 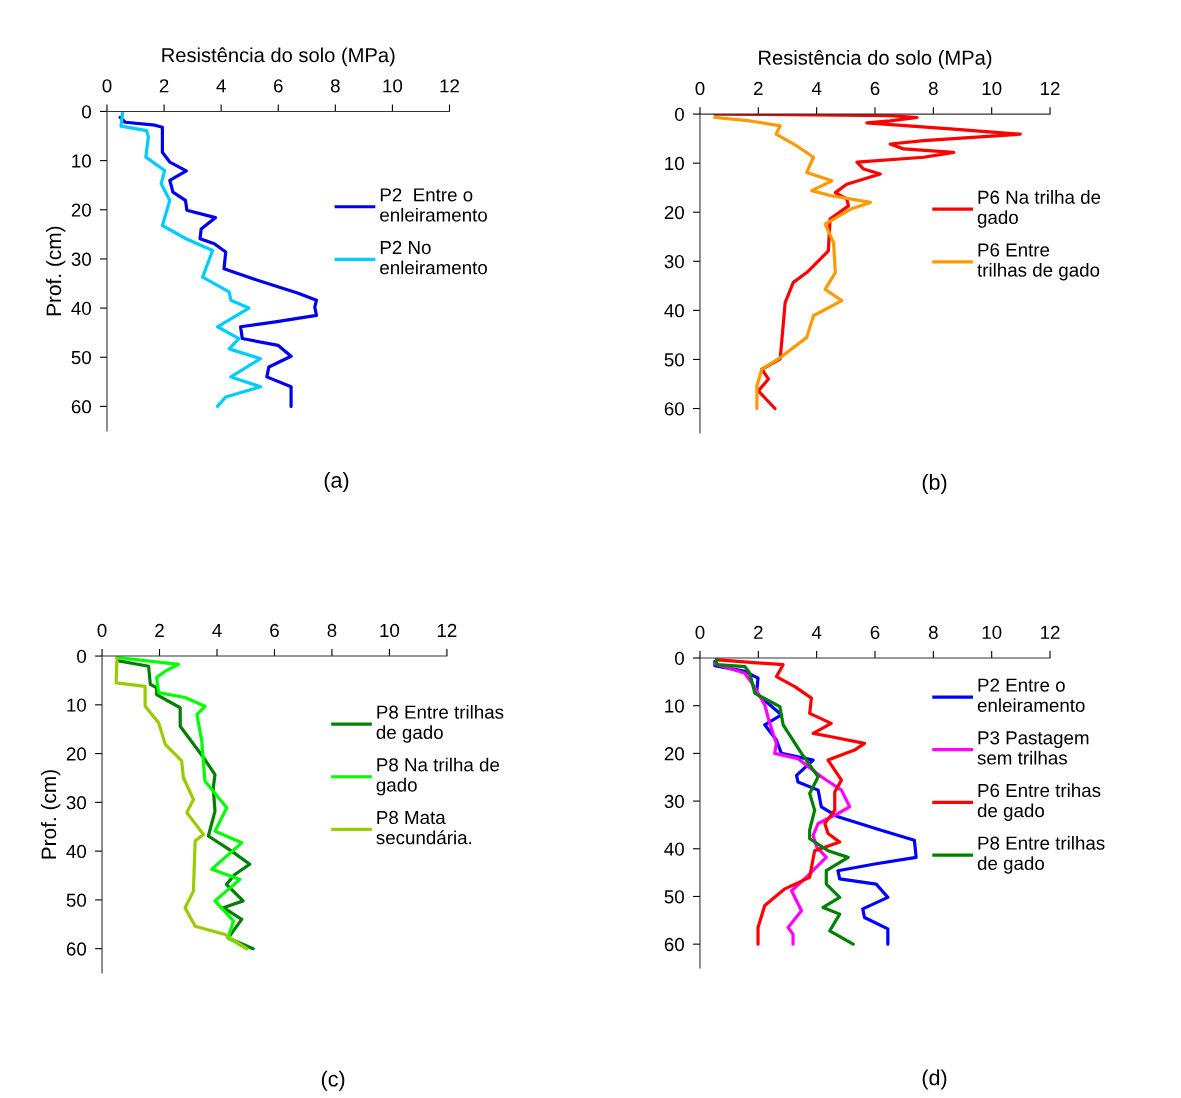 What do you see at coordinates (424, 827) in the screenshot?
I see `legend-label: P8 Mata secundária.` at bounding box center [424, 827].